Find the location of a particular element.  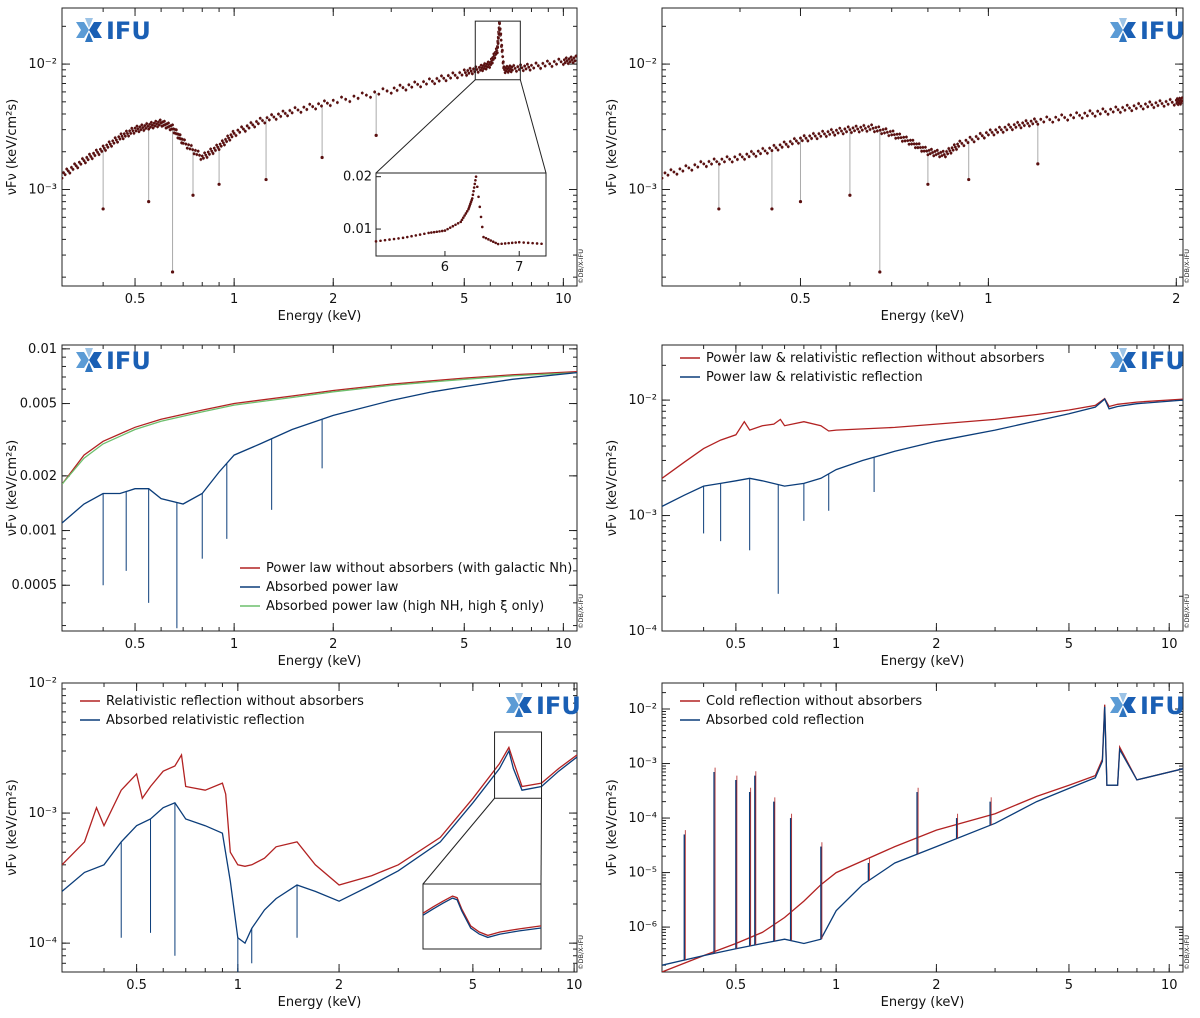

x-axis-label: Energy (keV) is located at coordinates (923, 661).